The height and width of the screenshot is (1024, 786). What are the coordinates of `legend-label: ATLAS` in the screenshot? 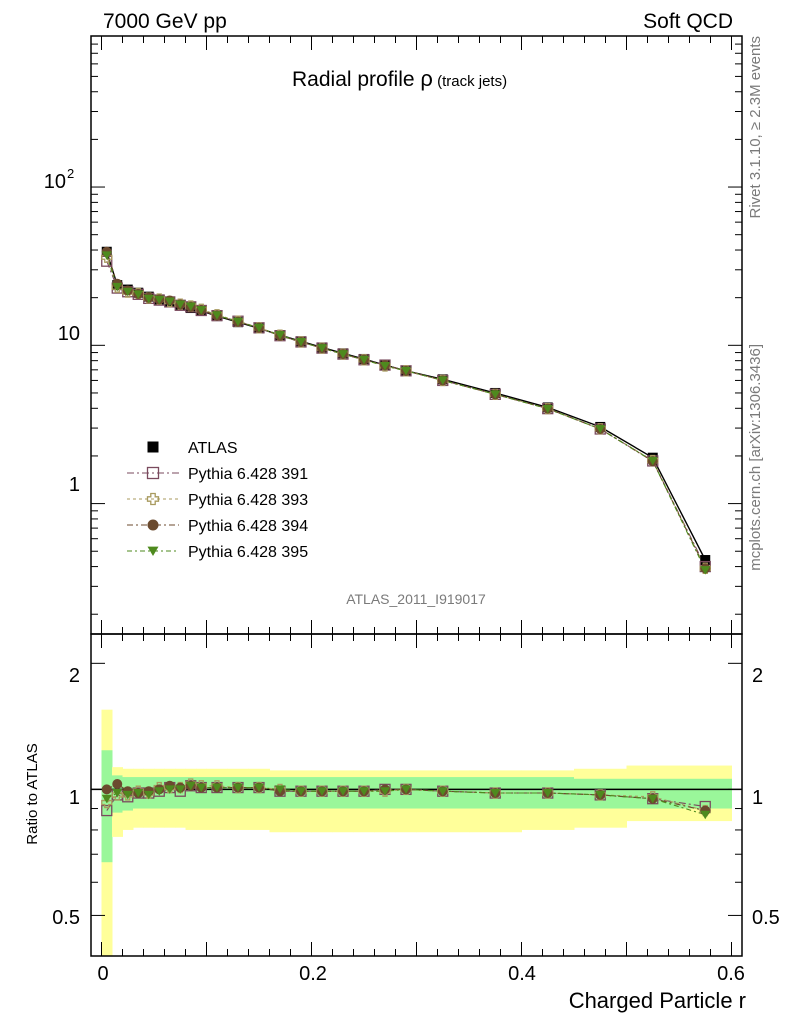 It's located at (213, 448).